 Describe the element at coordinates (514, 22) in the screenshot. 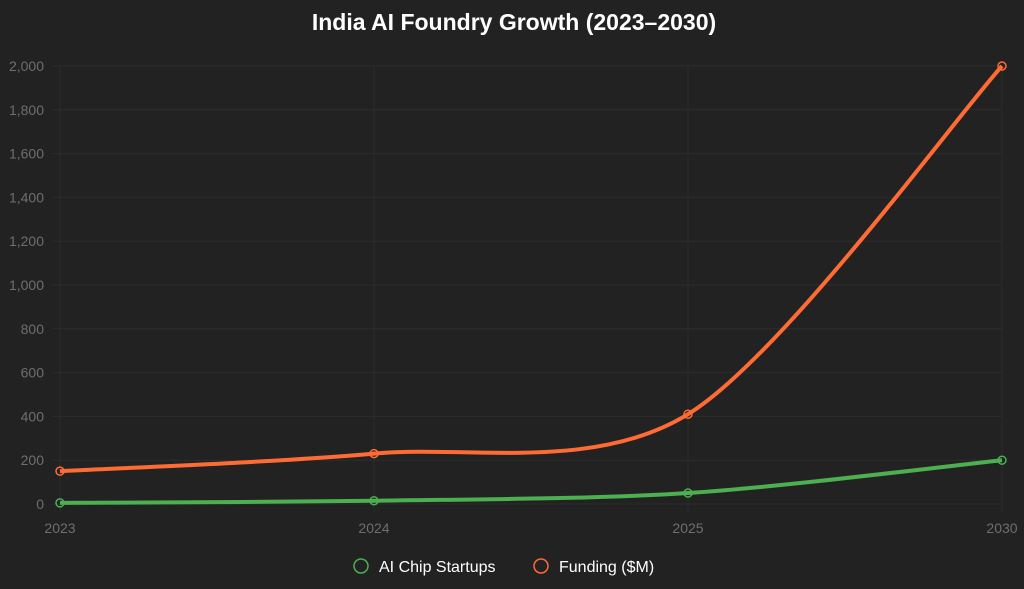

I see `chart-title: India AI Foundry Growth (2023–2030)` at that location.